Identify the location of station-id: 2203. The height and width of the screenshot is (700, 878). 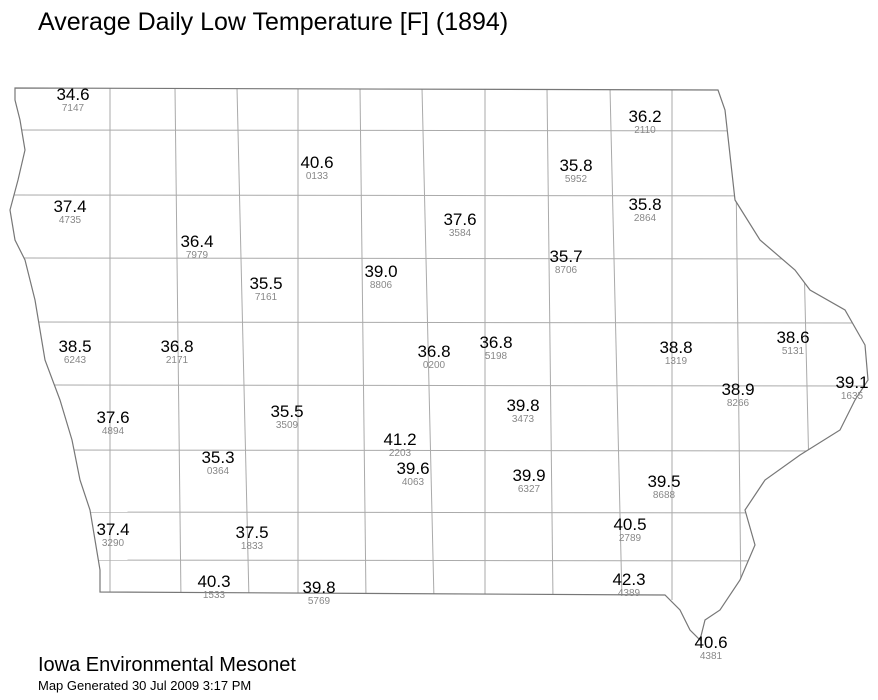
(400, 453).